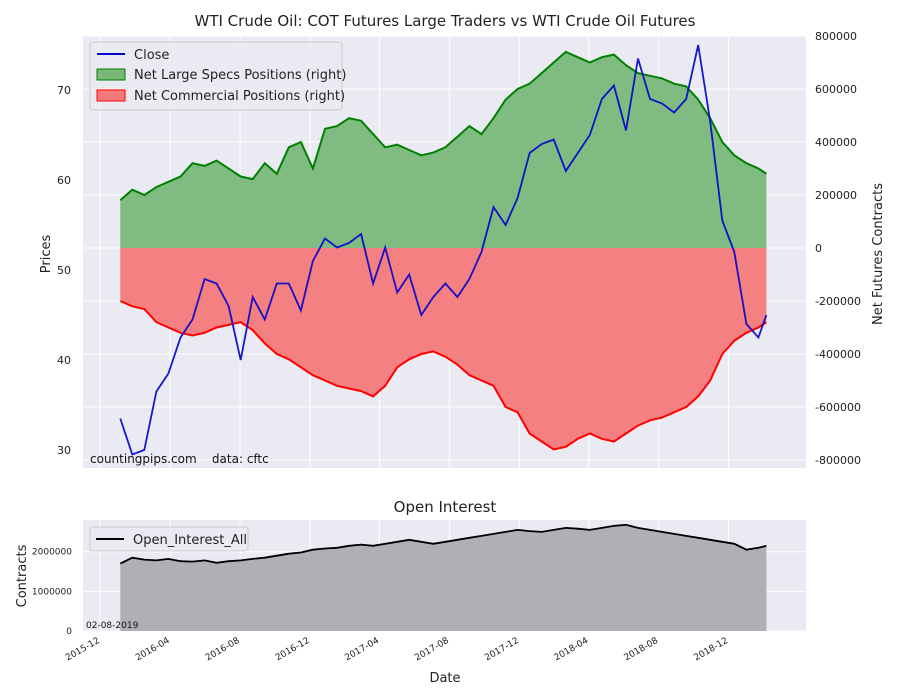 The height and width of the screenshot is (700, 900). Describe the element at coordinates (836, 36) in the screenshot. I see `main-y-tick-right: 800000` at that location.